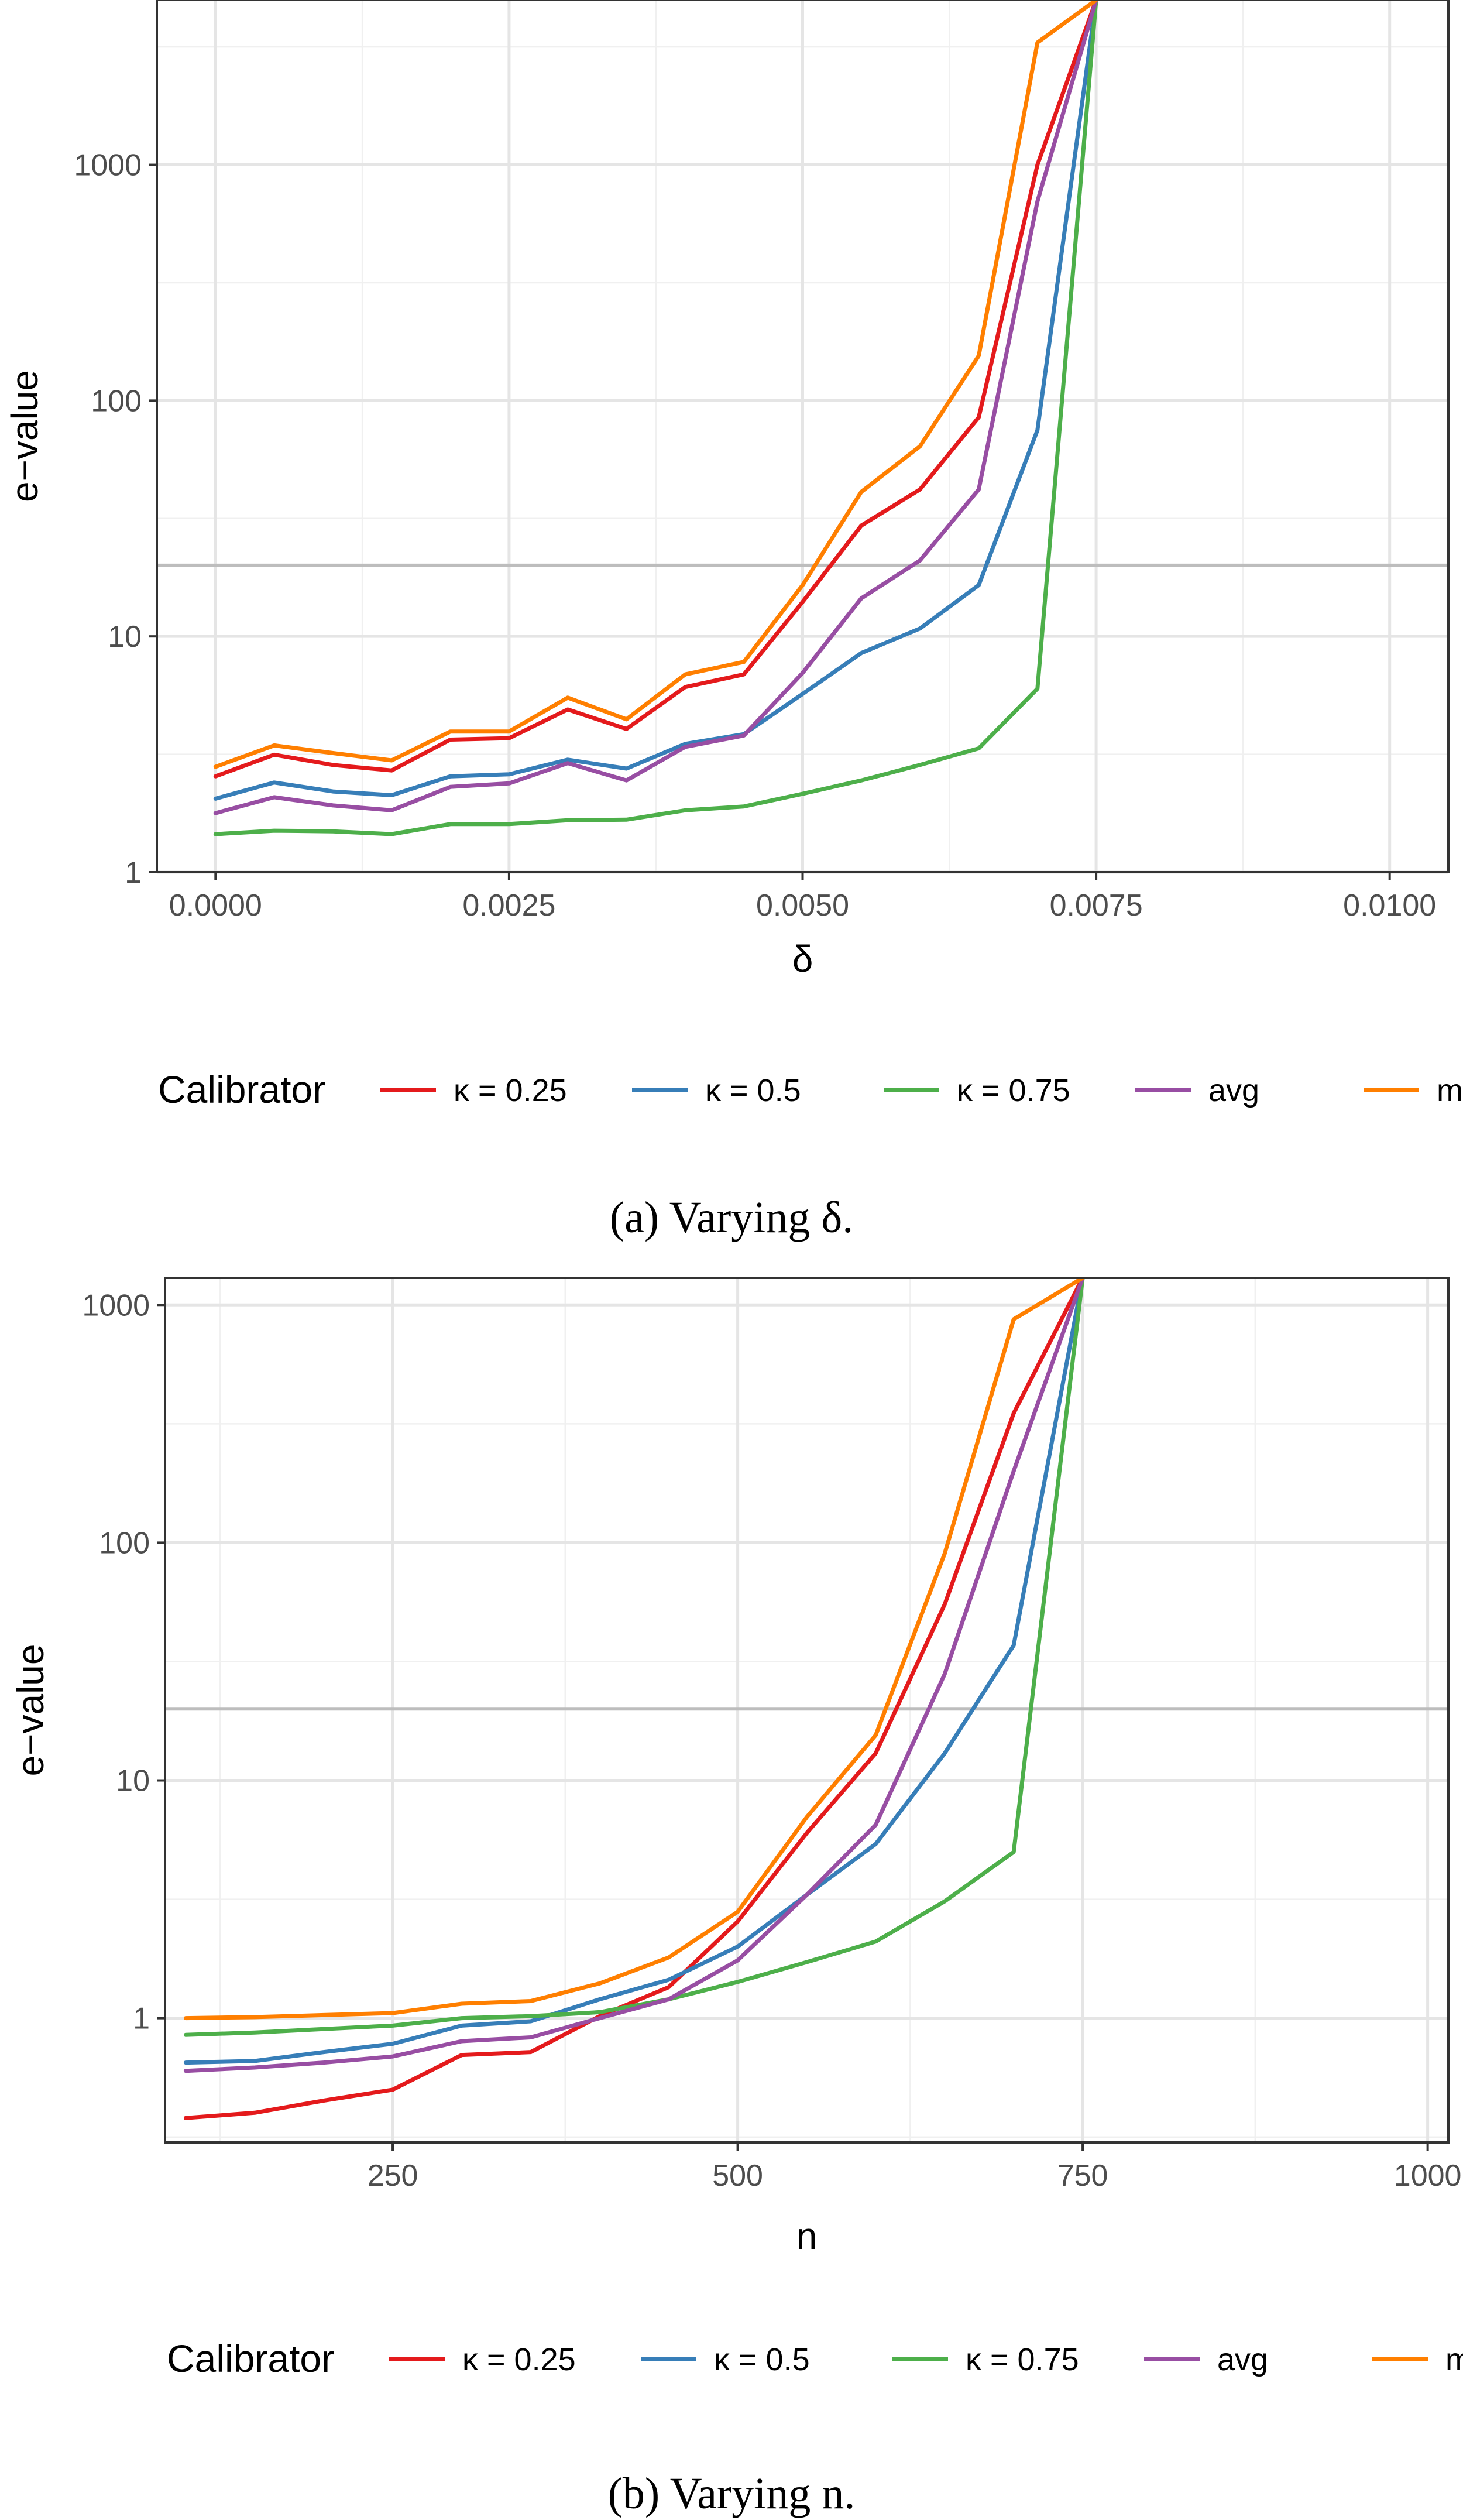  What do you see at coordinates (1428, 2176) in the screenshot?
I see `x-tick-label: 1000` at bounding box center [1428, 2176].